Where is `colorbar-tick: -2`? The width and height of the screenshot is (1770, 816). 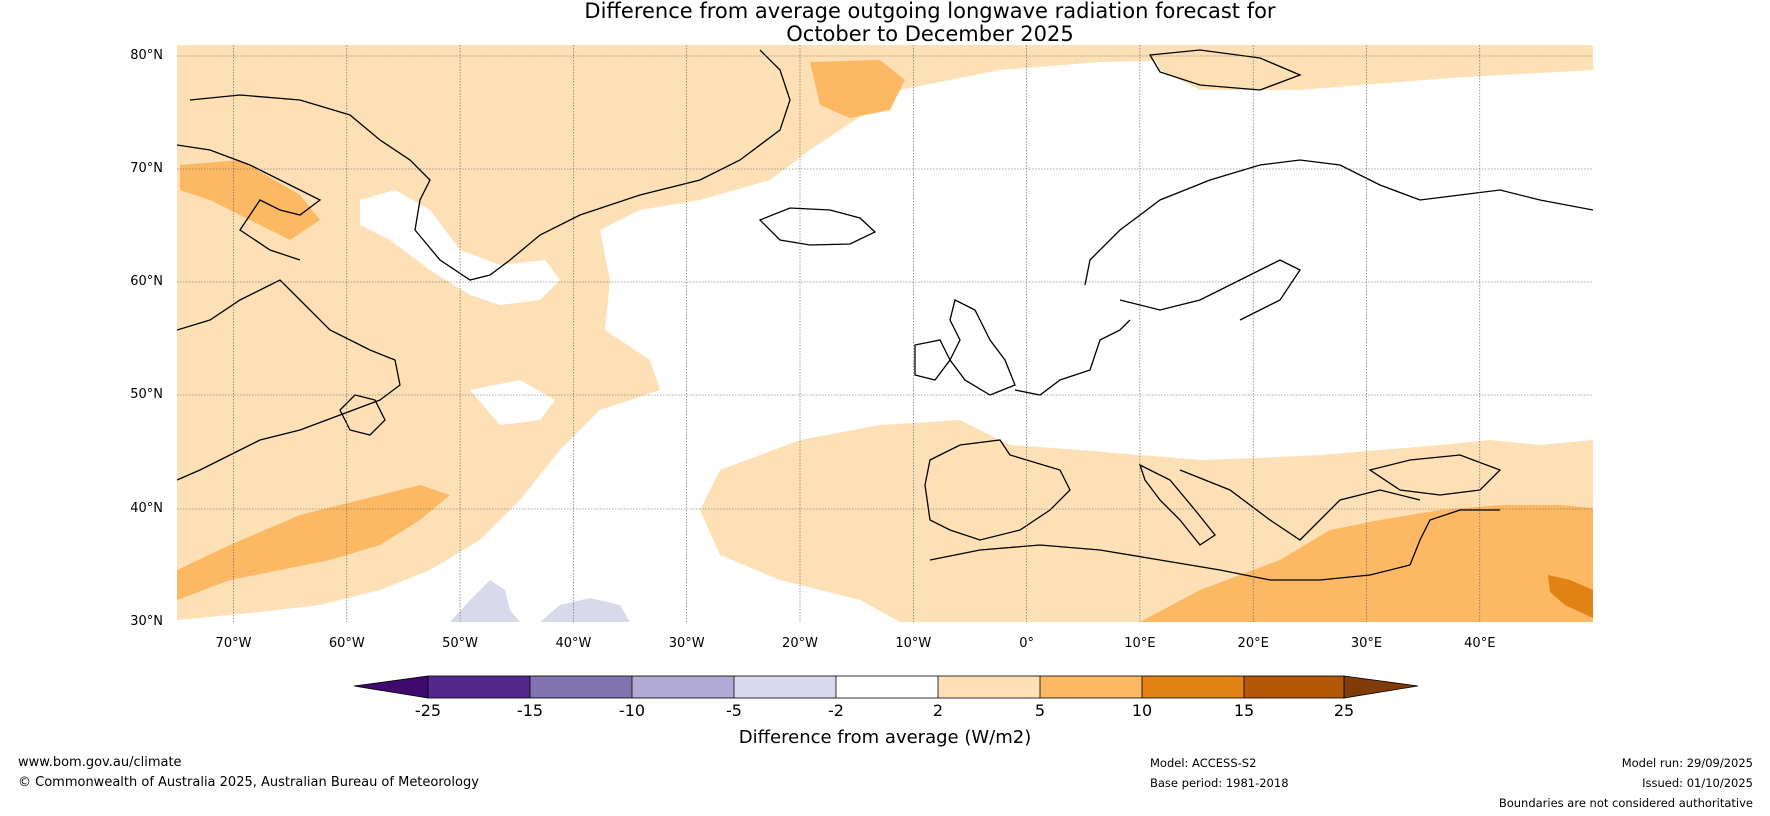
colorbar-tick: -2 is located at coordinates (836, 710).